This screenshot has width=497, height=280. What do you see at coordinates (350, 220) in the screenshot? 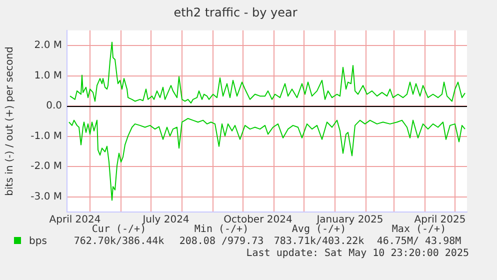
I see `x-tick-label: January 2025` at bounding box center [350, 220].